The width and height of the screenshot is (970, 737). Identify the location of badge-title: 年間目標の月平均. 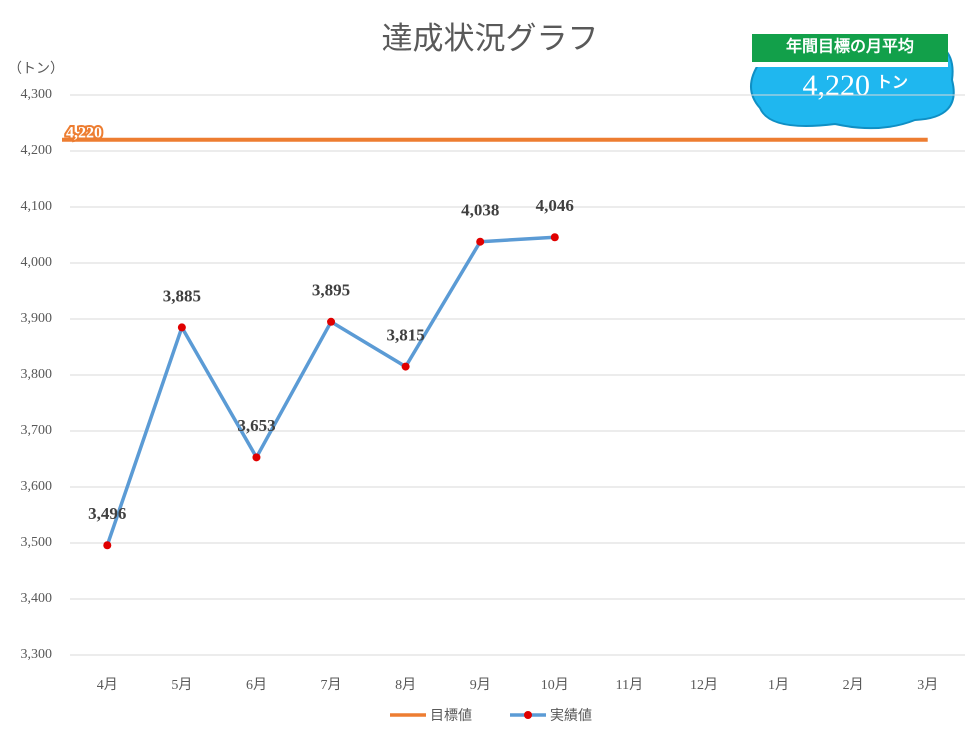
(850, 46).